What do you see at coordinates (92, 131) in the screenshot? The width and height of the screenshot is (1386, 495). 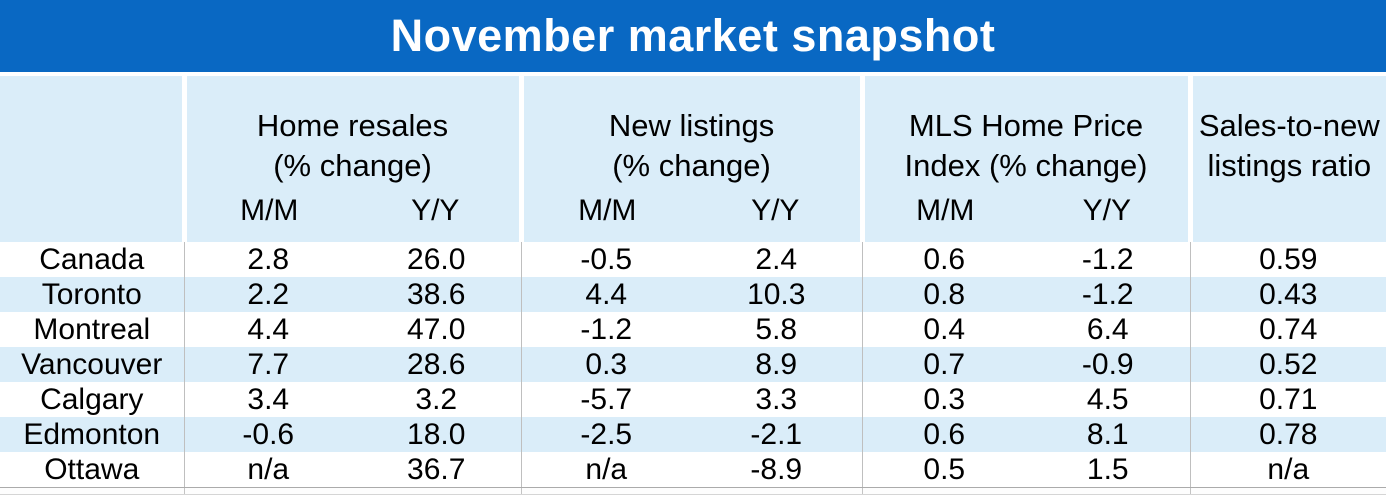 I see `header-corner-cell` at bounding box center [92, 131].